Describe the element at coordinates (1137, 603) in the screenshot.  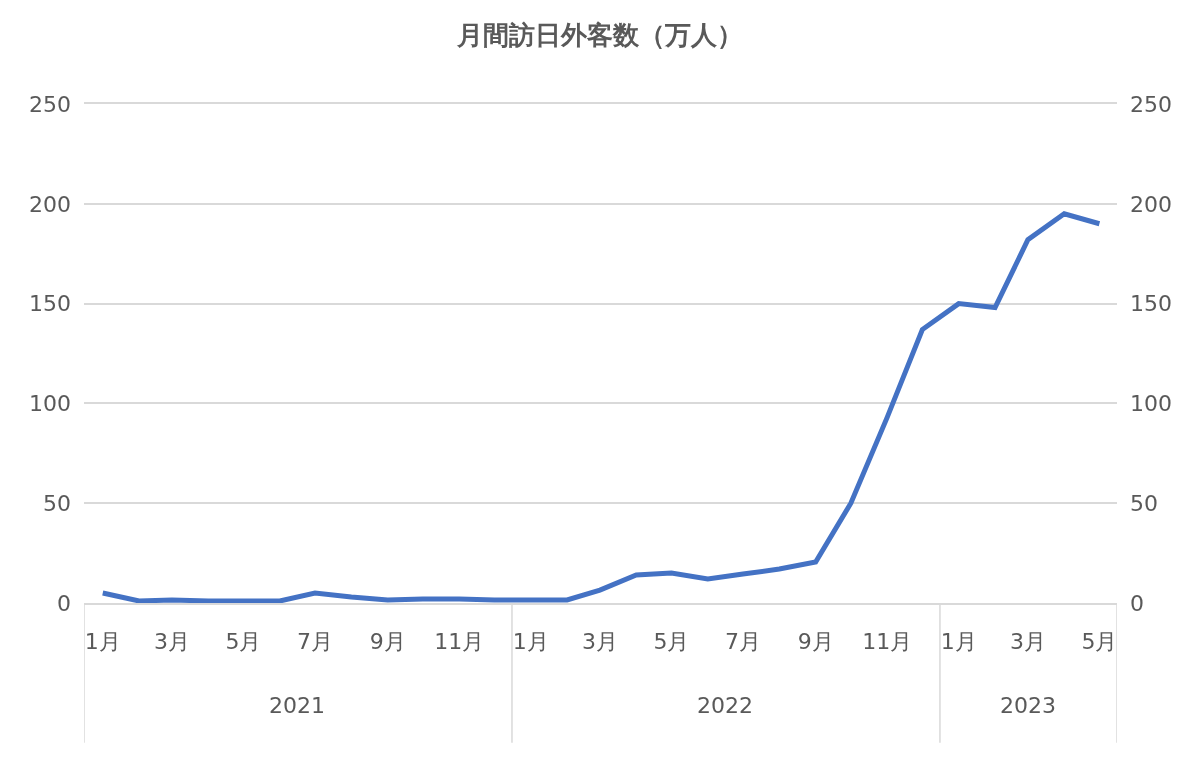
I see `y2-tick-label: 0` at that location.